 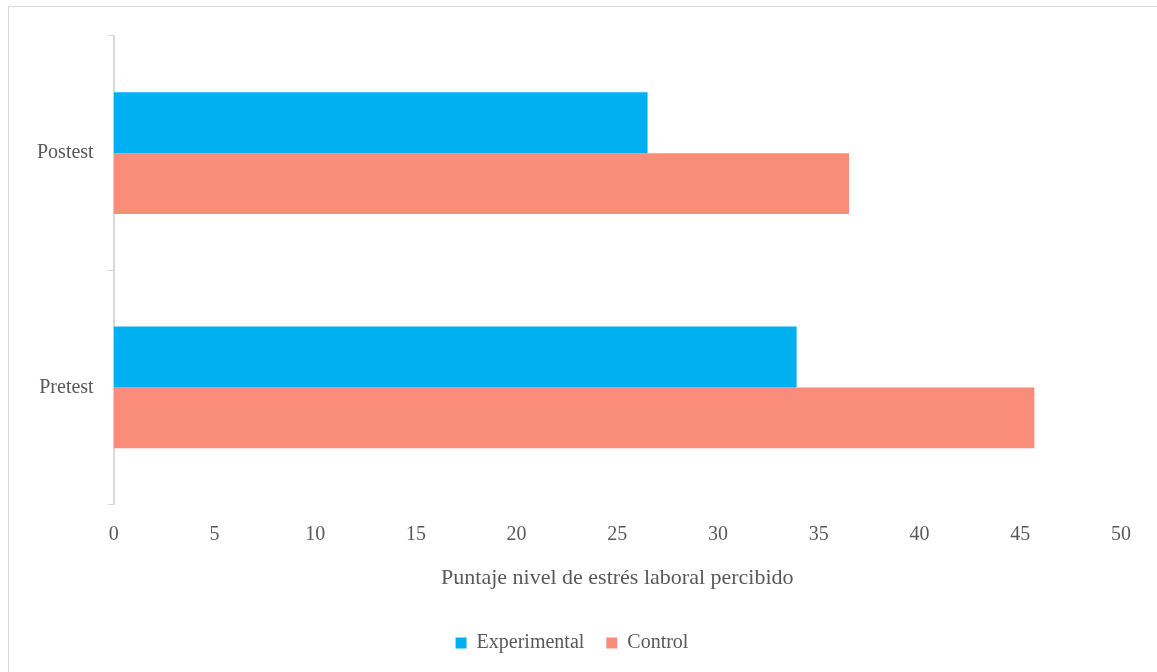 What do you see at coordinates (214, 532) in the screenshot?
I see `x-tick-label: 5` at bounding box center [214, 532].